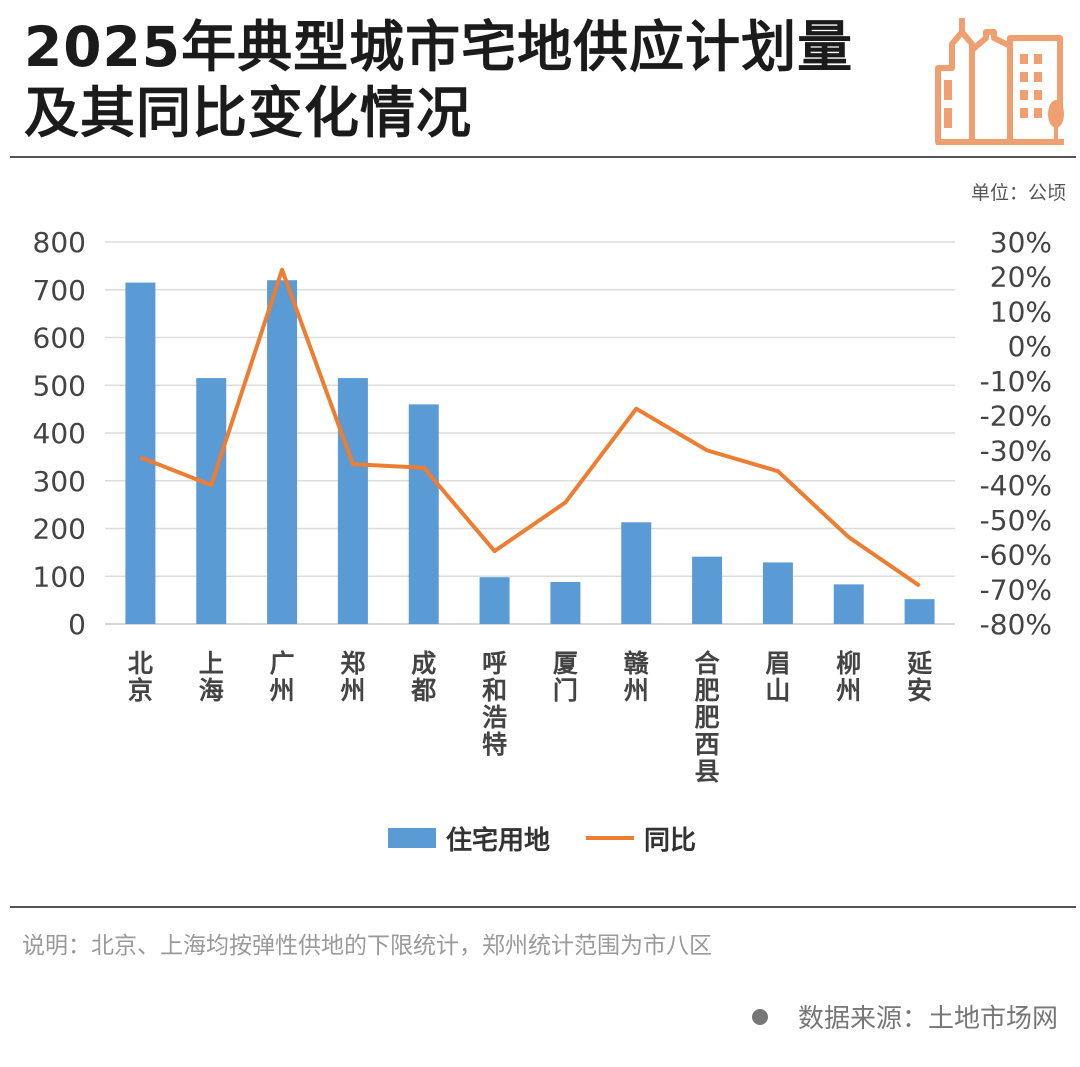  I want to click on right-axis-tick-label: 30%, so click(1021, 242).